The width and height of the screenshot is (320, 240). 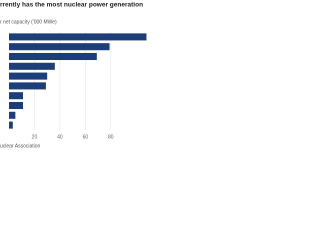 What do you see at coordinates (20, 146) in the screenshot?
I see `source: uclear Association` at bounding box center [20, 146].